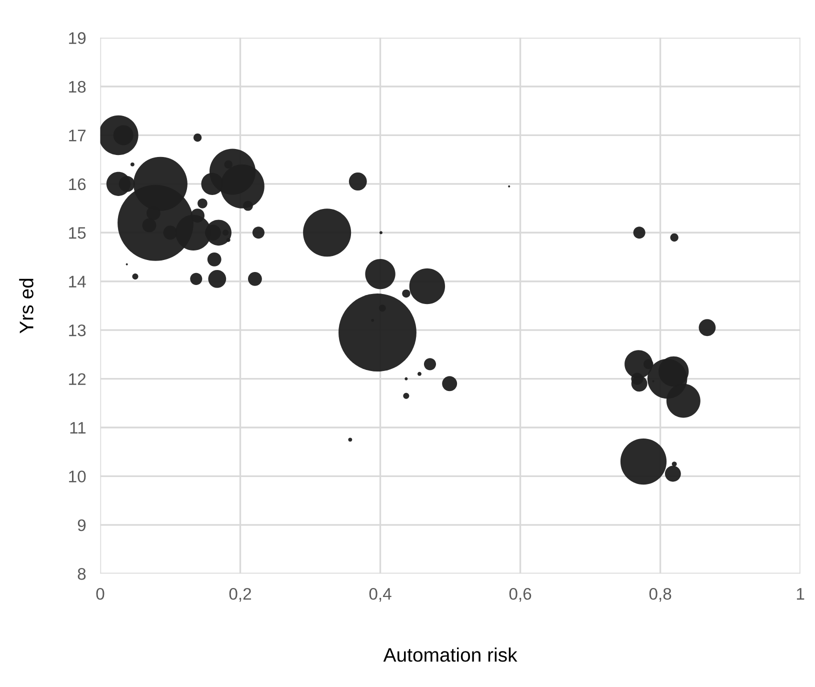  What do you see at coordinates (78, 428) in the screenshot?
I see `y-tick-label: 11` at bounding box center [78, 428].